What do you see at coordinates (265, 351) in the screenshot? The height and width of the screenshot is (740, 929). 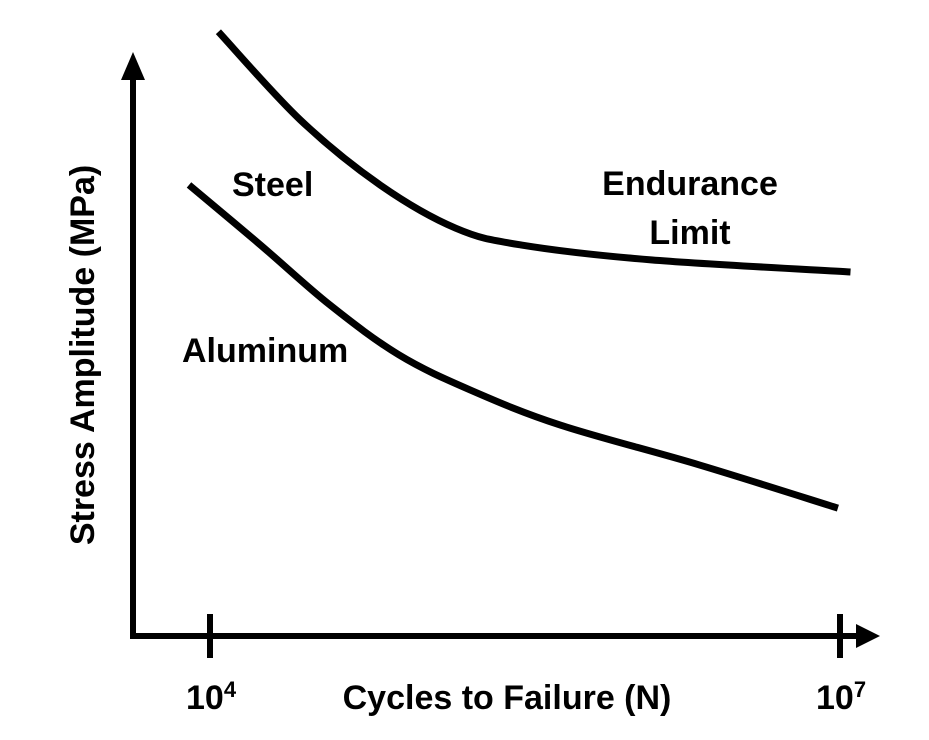 I see `aluminum-label: Aluminum` at bounding box center [265, 351].